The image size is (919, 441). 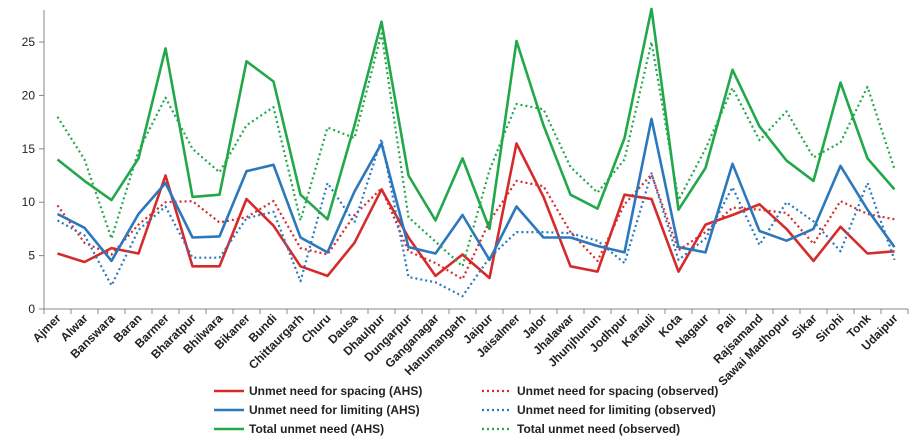 What do you see at coordinates (31, 309) in the screenshot?
I see `y-tick-label: 0` at bounding box center [31, 309].